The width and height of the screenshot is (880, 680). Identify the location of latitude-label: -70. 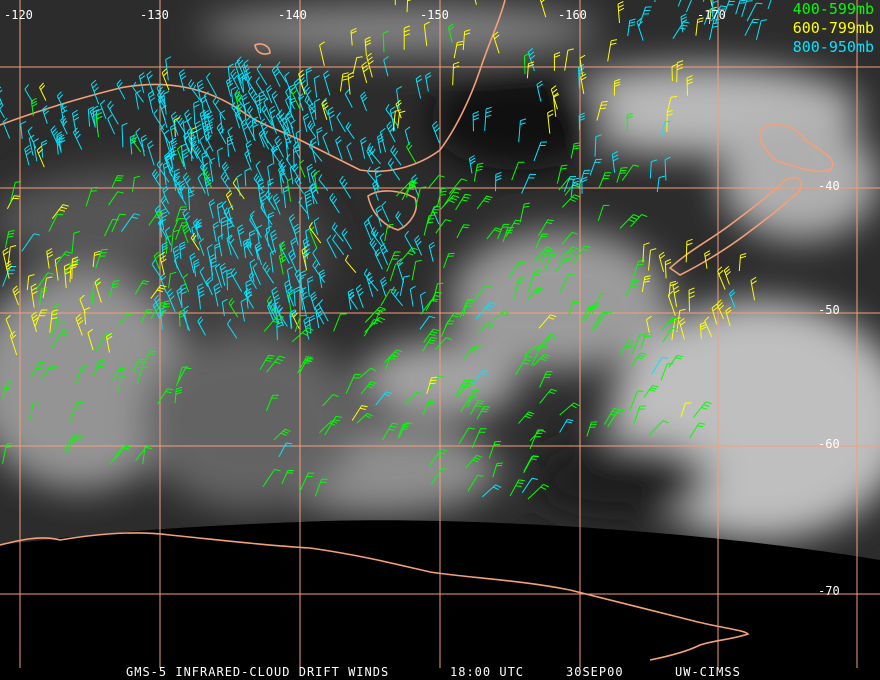
(829, 591).